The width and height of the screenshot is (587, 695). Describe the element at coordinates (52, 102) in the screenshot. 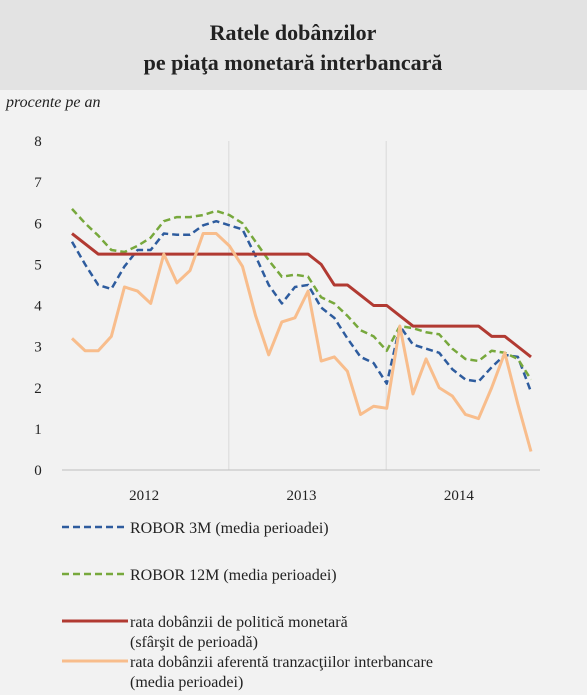

I see `subtitle: procente pe an` at that location.